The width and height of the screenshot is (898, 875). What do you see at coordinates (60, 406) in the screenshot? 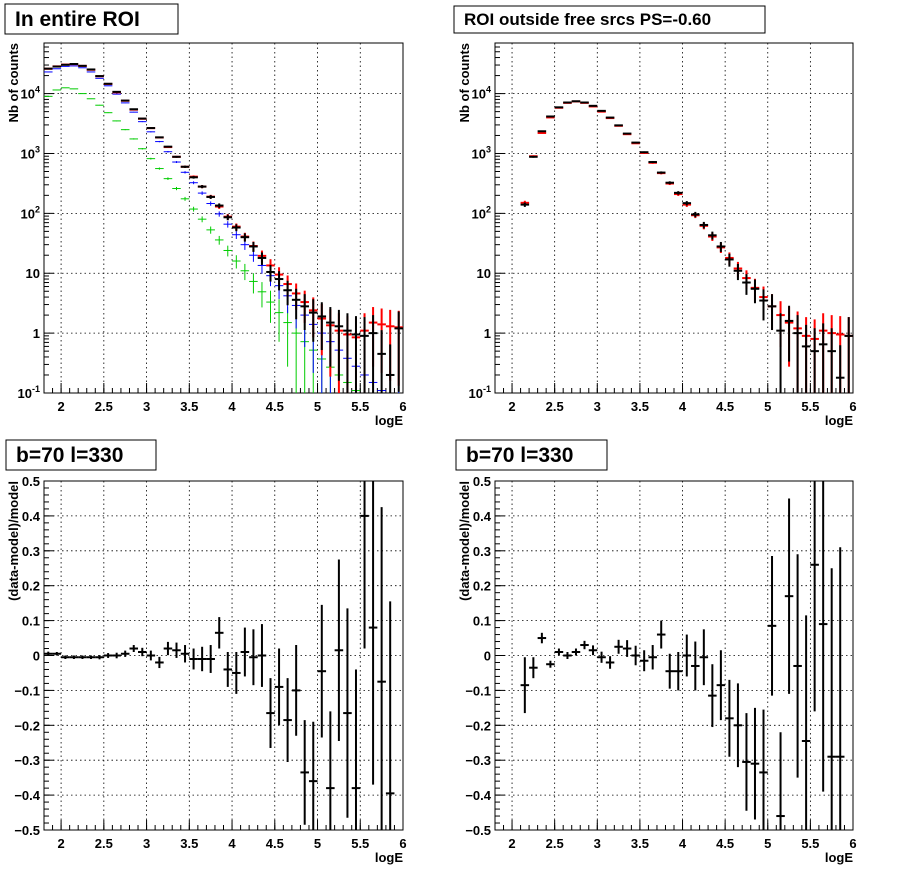
I see `x-tick-label: 2` at bounding box center [60, 406].